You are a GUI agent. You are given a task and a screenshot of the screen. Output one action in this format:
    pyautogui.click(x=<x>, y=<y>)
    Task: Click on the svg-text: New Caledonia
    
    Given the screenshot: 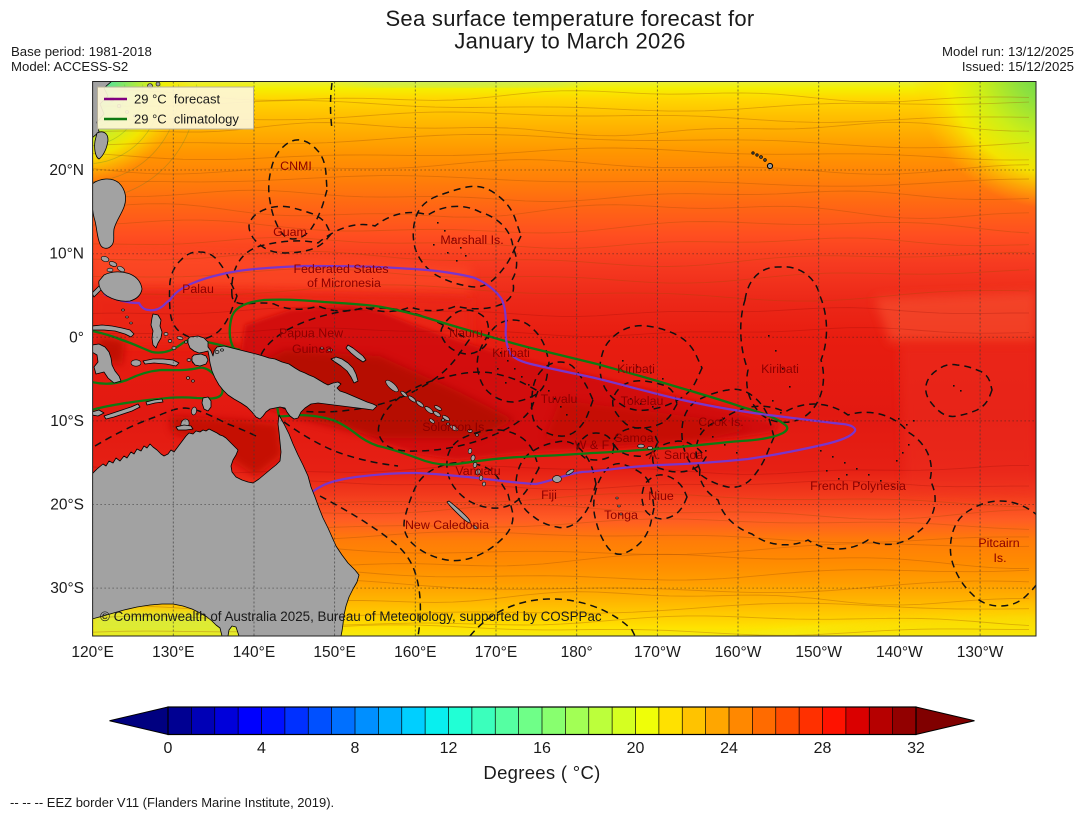 What is the action you would take?
    pyautogui.click(x=447, y=525)
    